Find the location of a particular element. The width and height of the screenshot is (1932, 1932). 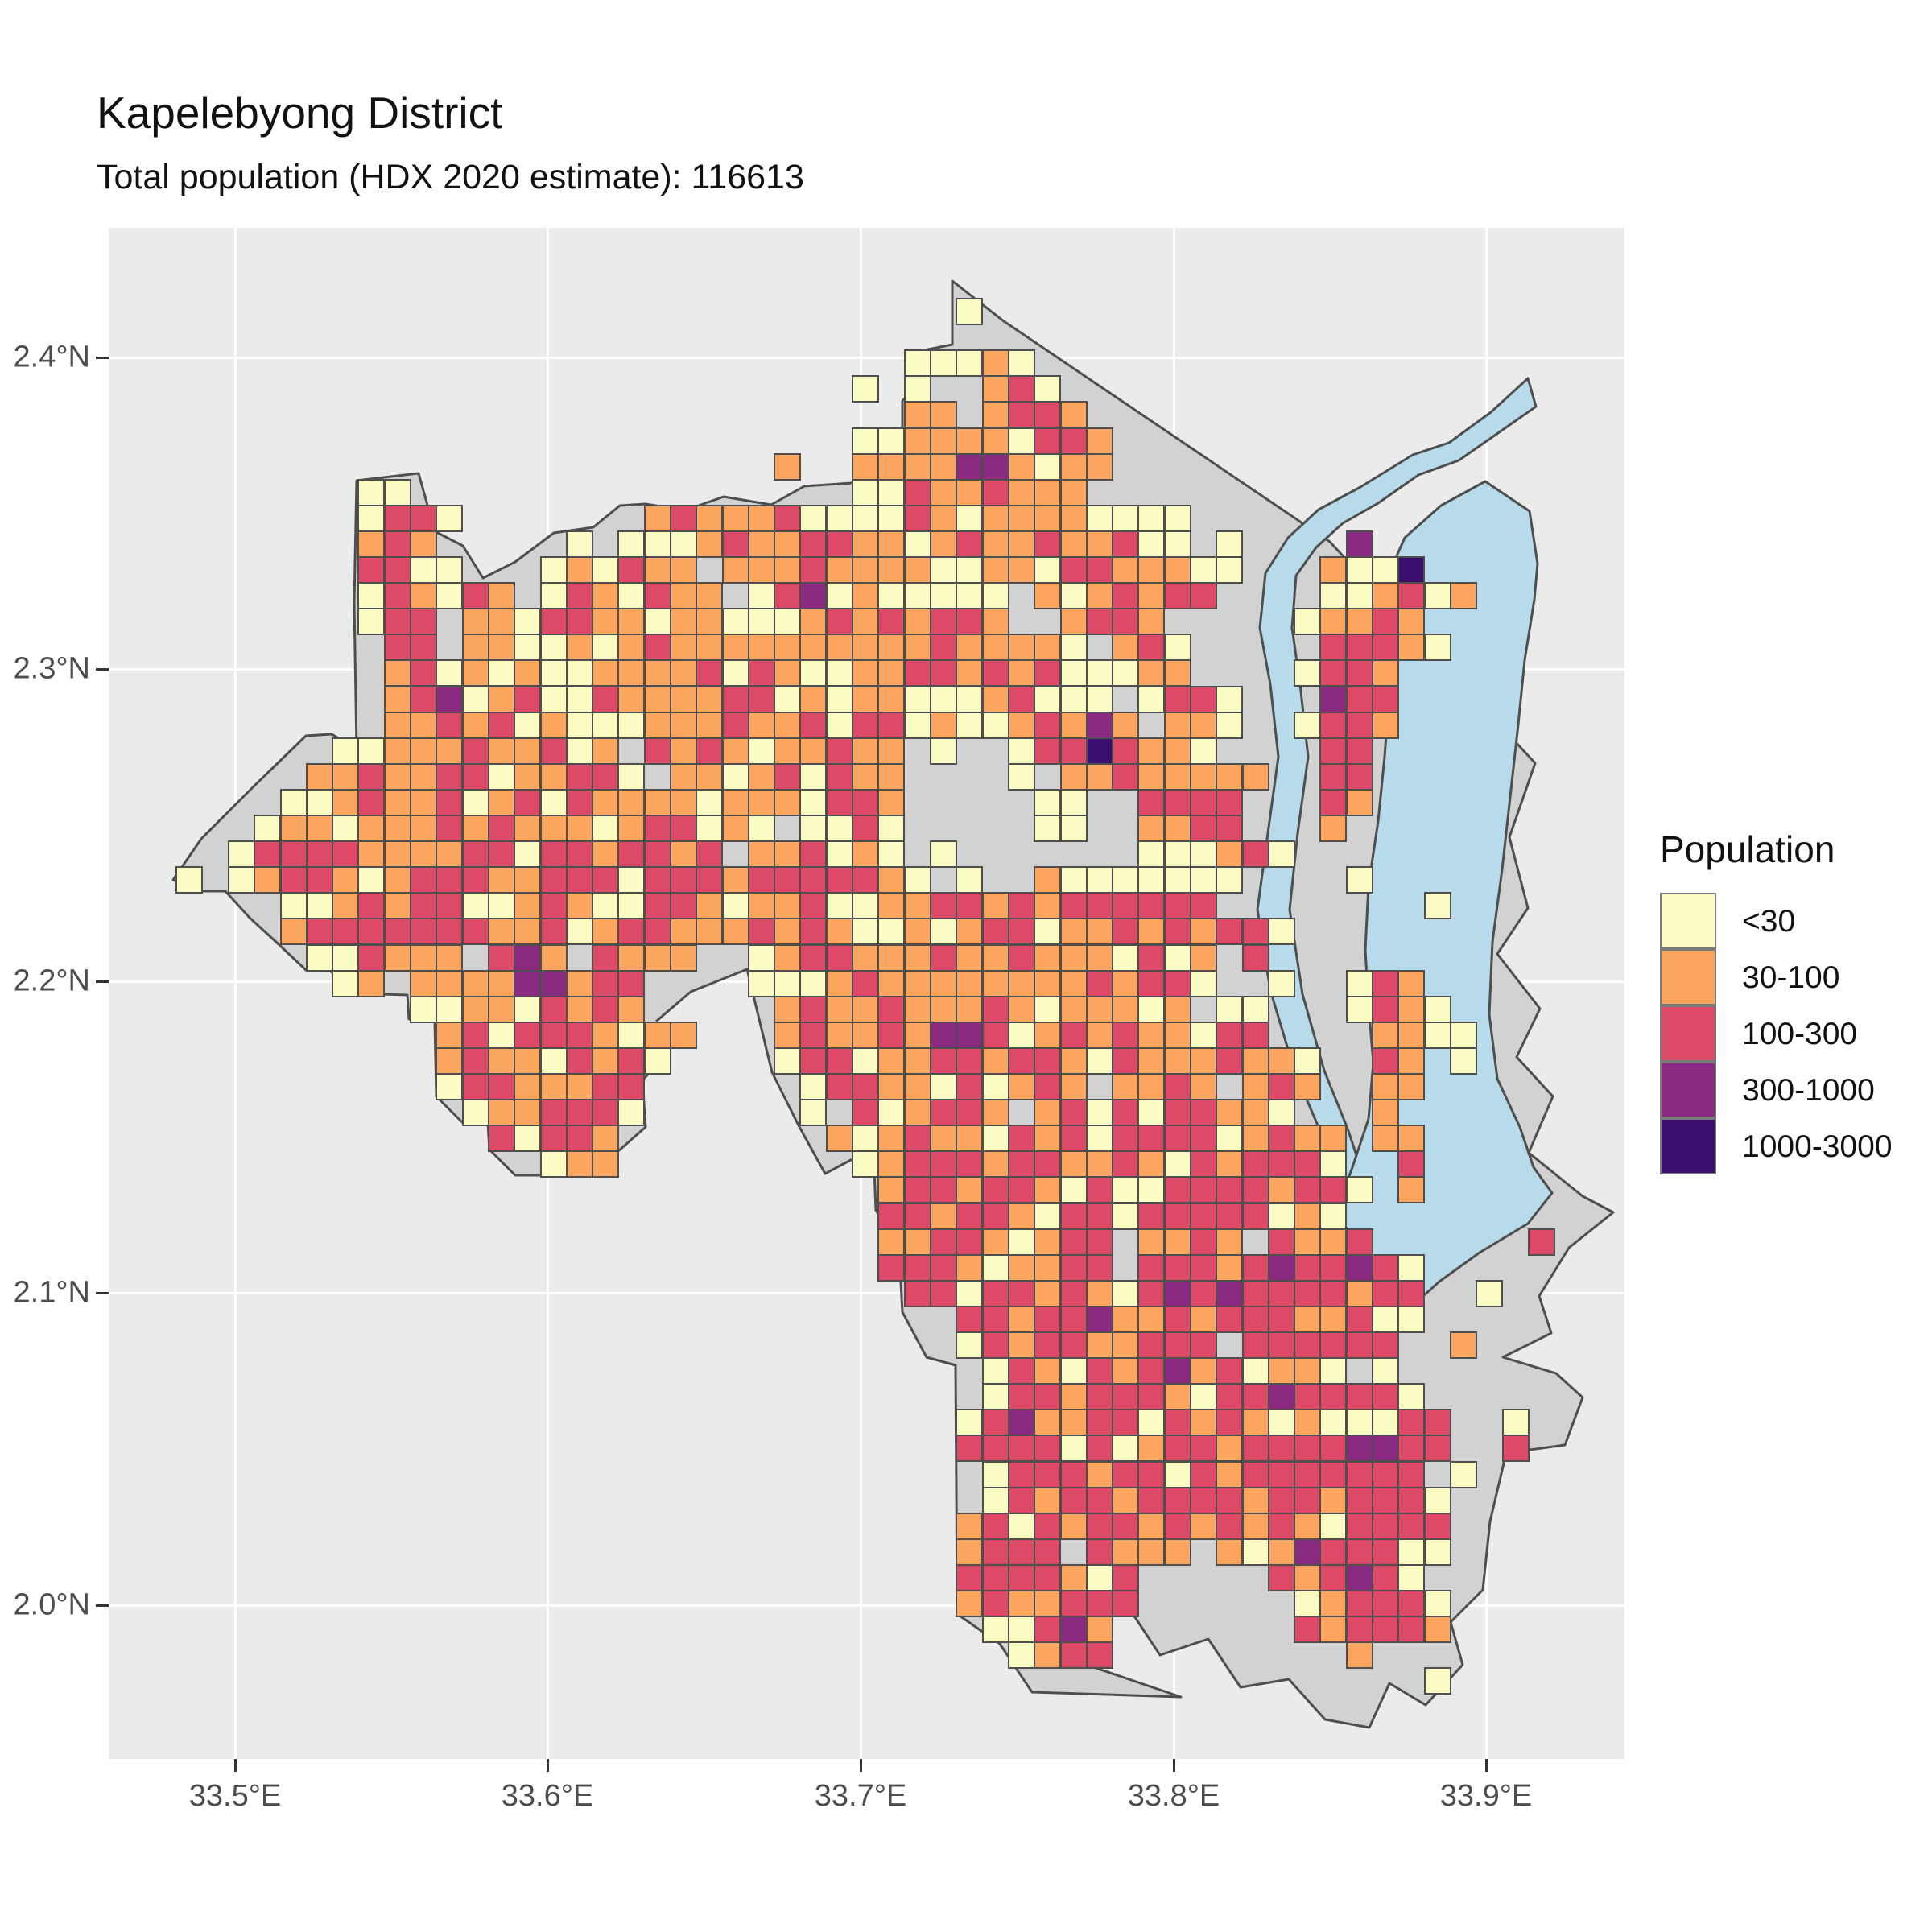

legend-item: <30 is located at coordinates (1793, 921).